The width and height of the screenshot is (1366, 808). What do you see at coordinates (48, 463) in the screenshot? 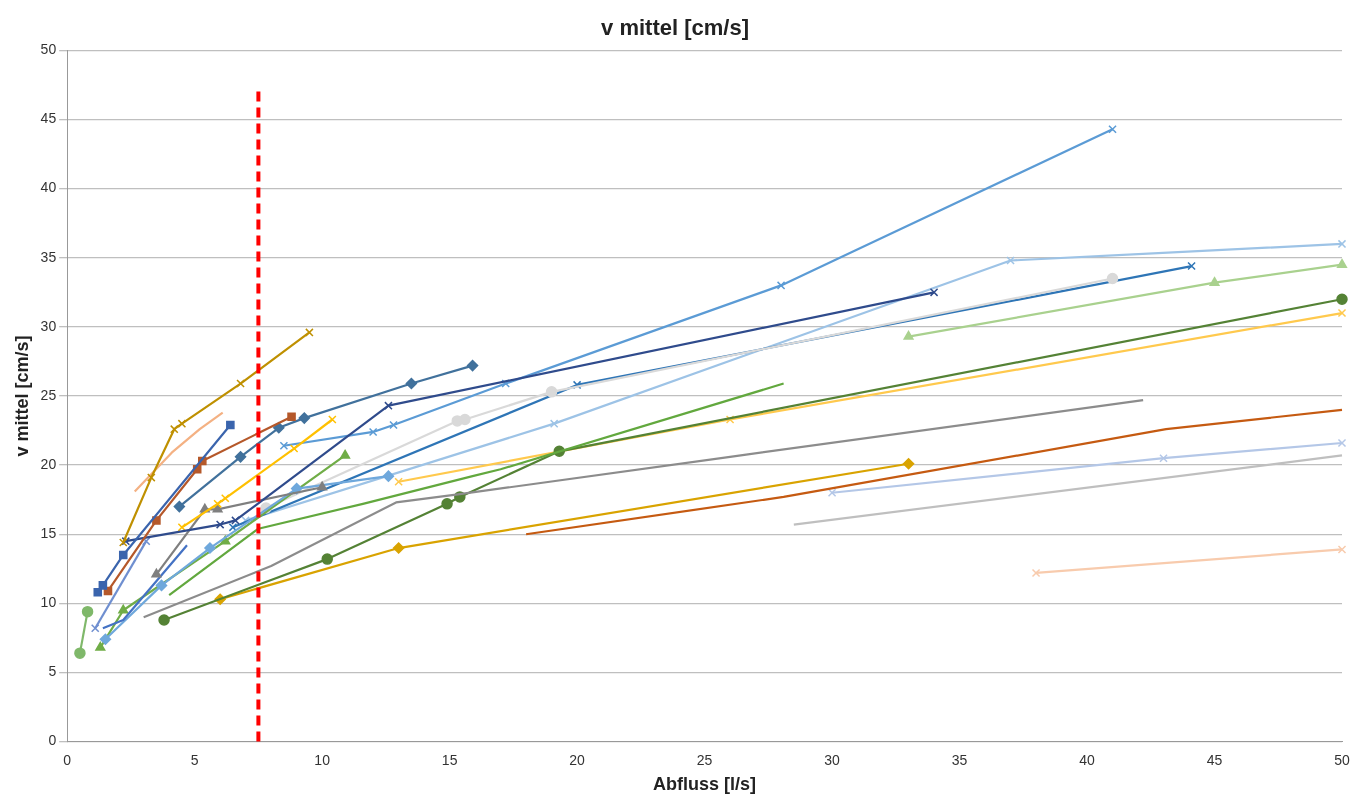
I see `y-tick-label: 20` at bounding box center [48, 463].